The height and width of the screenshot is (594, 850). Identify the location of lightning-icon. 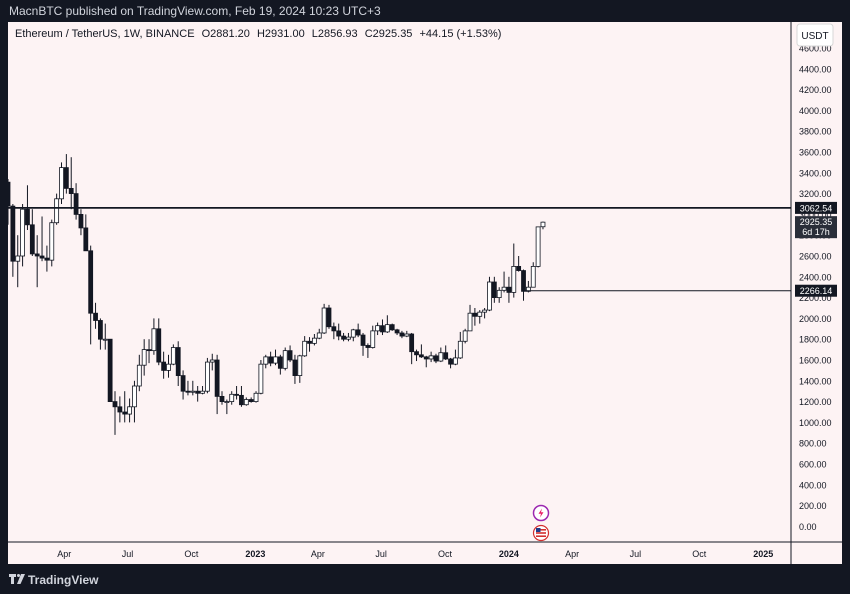
(541, 513).